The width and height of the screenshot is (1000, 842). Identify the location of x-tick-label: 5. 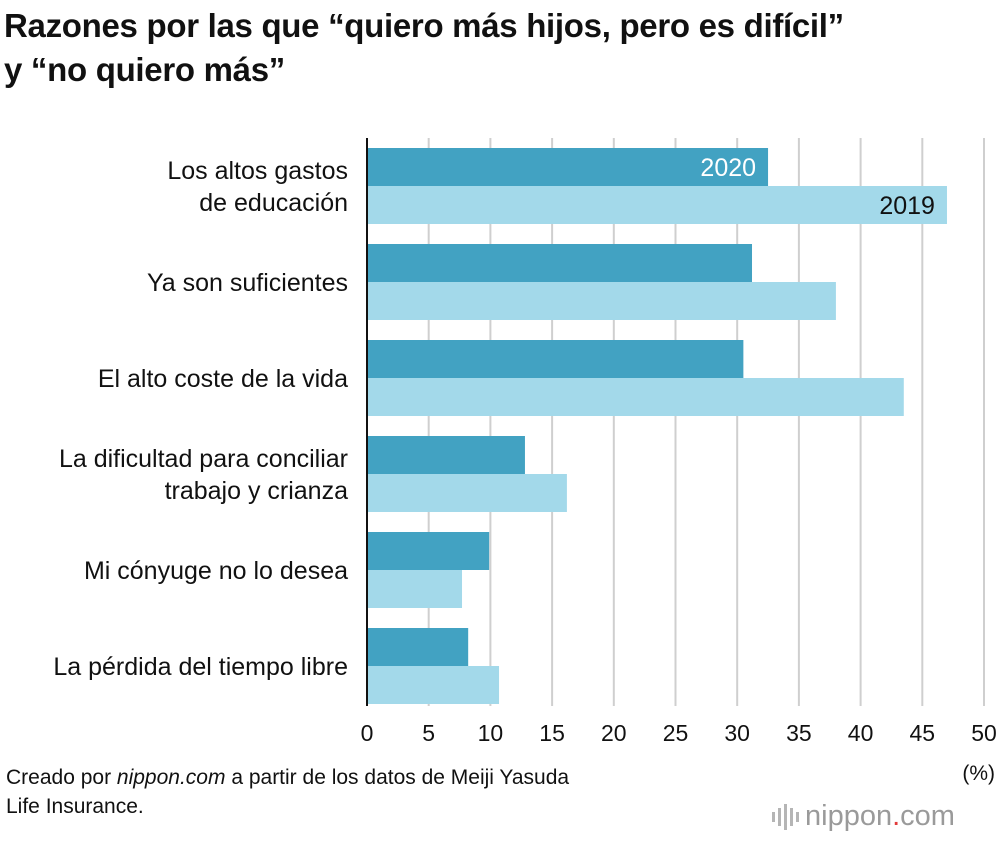
(428, 733).